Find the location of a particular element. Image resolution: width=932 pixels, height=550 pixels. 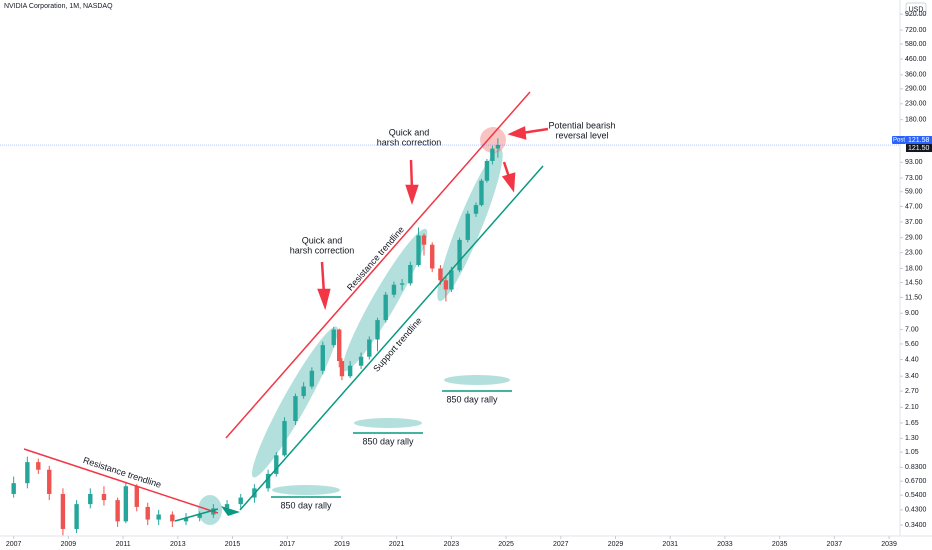

price-tag-label: 121.50 is located at coordinates (919, 148).